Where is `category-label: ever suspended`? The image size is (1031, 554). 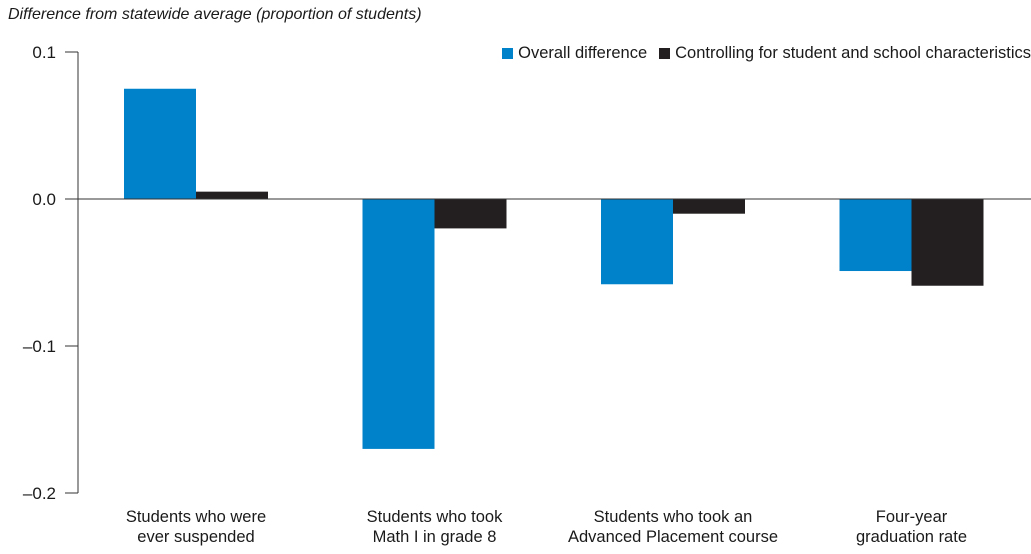
category-label: ever suspended is located at coordinates (195, 537).